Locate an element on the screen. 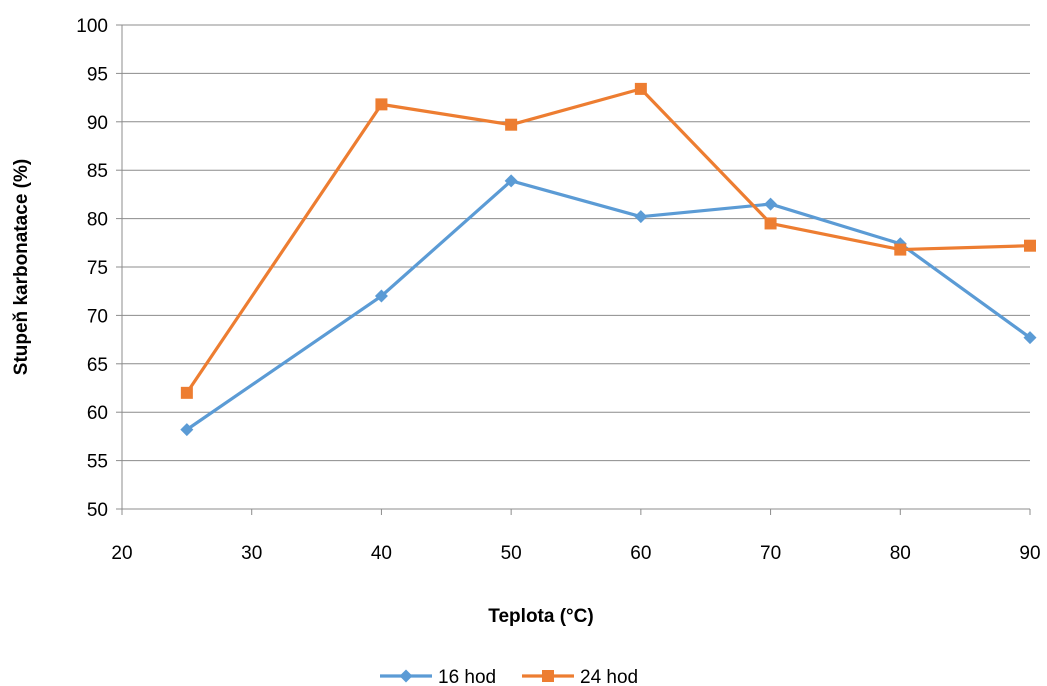  y-tick-labels: 50 55 60 65 70 75 80 85 90 95 100 is located at coordinates (92, 268).